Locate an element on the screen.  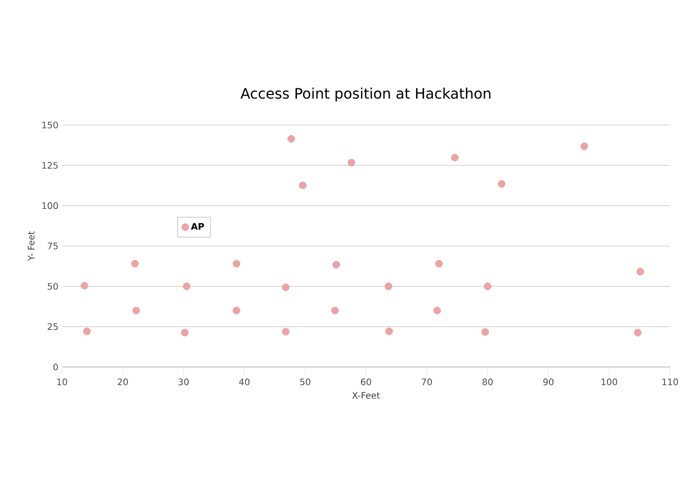
x-tick-label: 50 is located at coordinates (305, 382).